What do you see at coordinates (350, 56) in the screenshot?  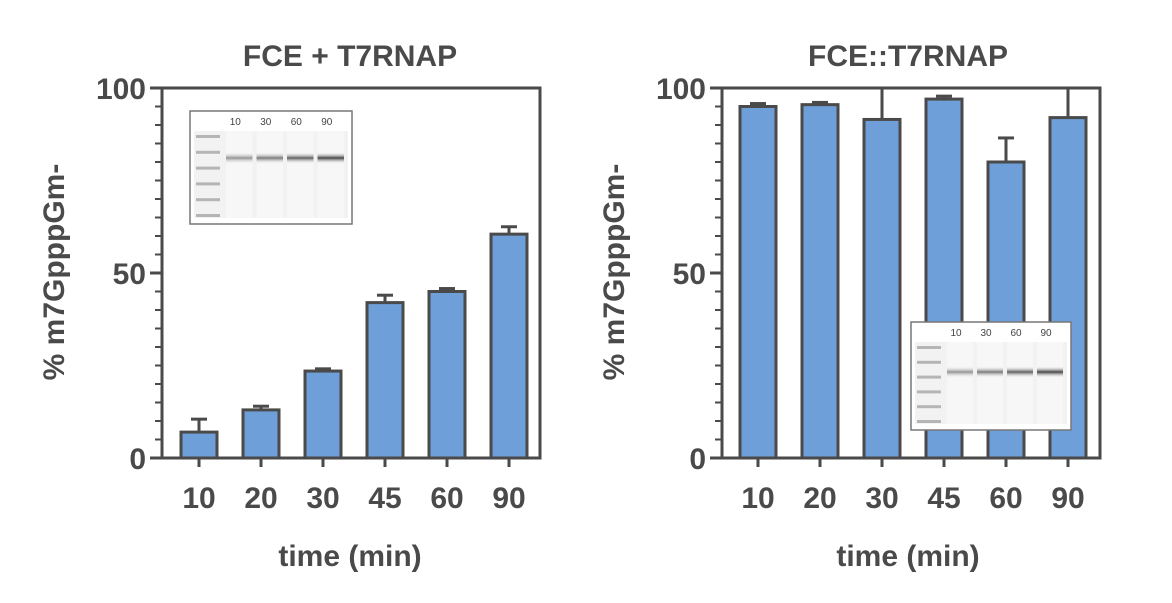 I see `chart-title: FCE + T7RNAP` at bounding box center [350, 56].